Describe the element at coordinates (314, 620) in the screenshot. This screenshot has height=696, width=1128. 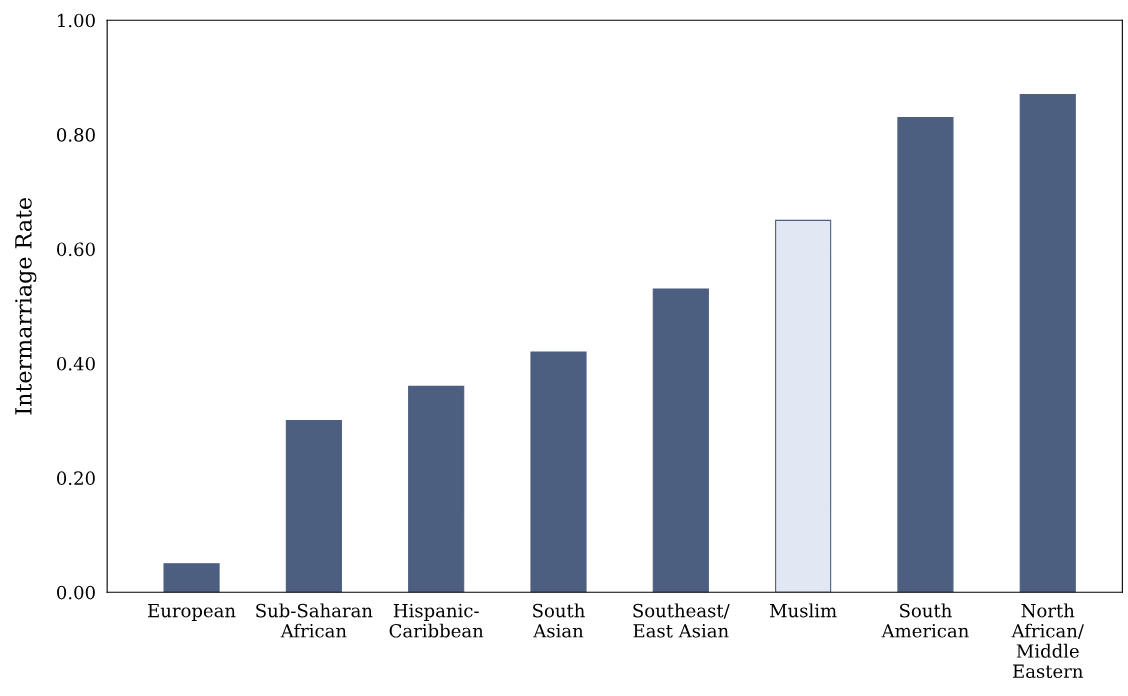
I see `x-tick-label: Sub-Saharan African` at that location.